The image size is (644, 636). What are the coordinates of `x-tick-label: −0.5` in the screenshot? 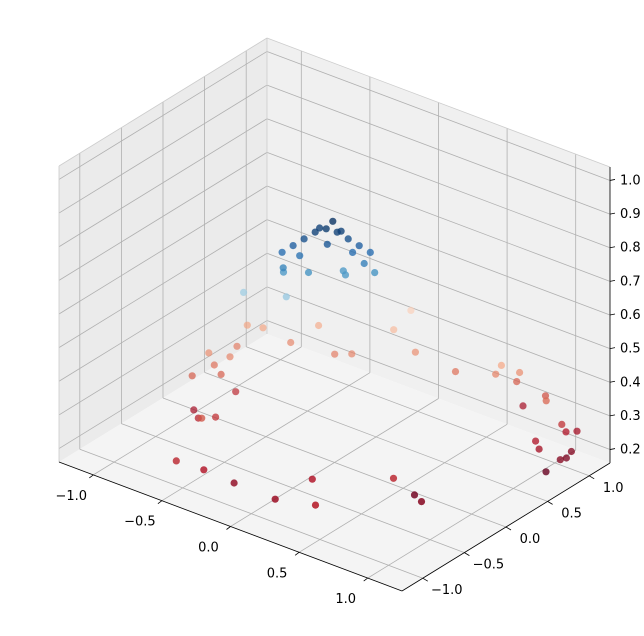 It's located at (140, 522).